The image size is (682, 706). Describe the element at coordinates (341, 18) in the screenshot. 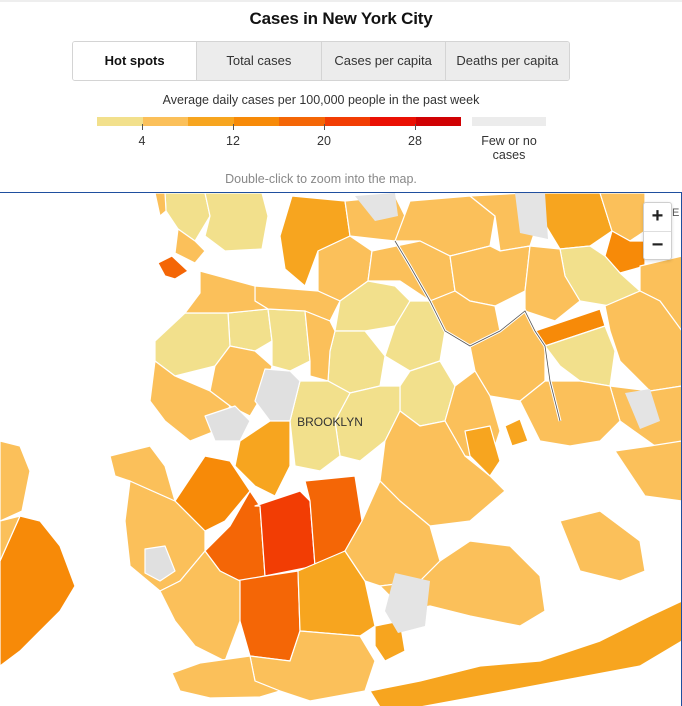

I see `page-title: Cases in New York City` at that location.